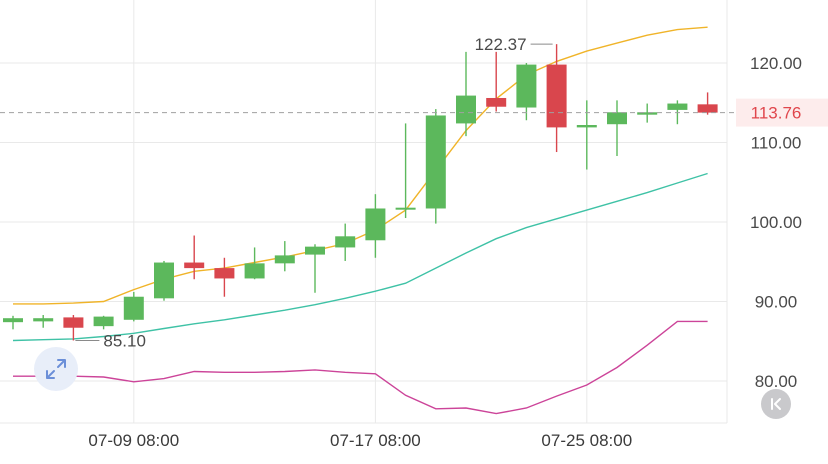 The image size is (828, 464). Describe the element at coordinates (375, 440) in the screenshot. I see `x-tick-label: 07-17 08:00` at that location.